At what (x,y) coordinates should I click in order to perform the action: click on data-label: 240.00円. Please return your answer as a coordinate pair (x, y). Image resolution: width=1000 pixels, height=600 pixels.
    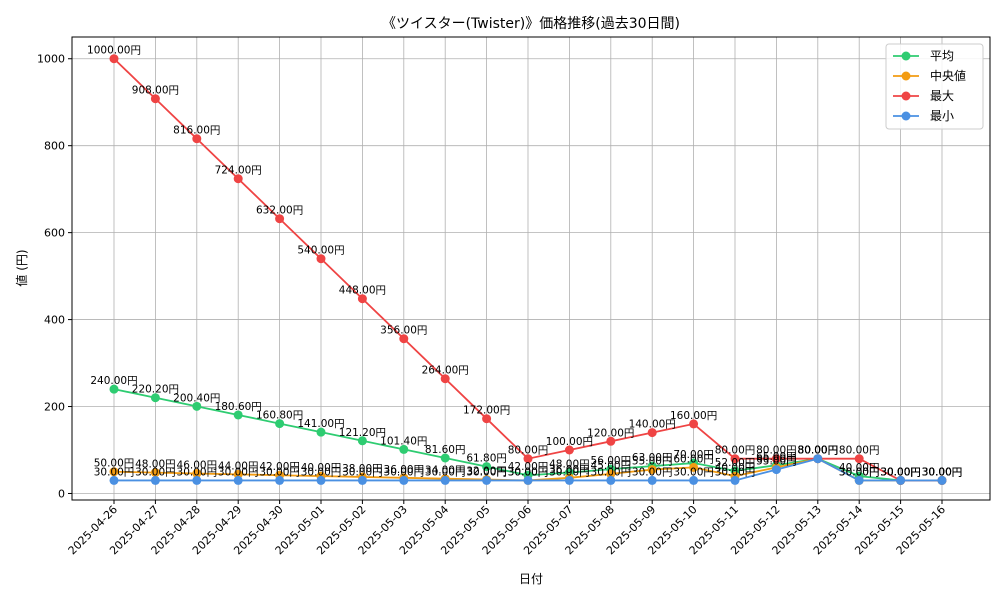
    Looking at the image, I should click on (113, 381).